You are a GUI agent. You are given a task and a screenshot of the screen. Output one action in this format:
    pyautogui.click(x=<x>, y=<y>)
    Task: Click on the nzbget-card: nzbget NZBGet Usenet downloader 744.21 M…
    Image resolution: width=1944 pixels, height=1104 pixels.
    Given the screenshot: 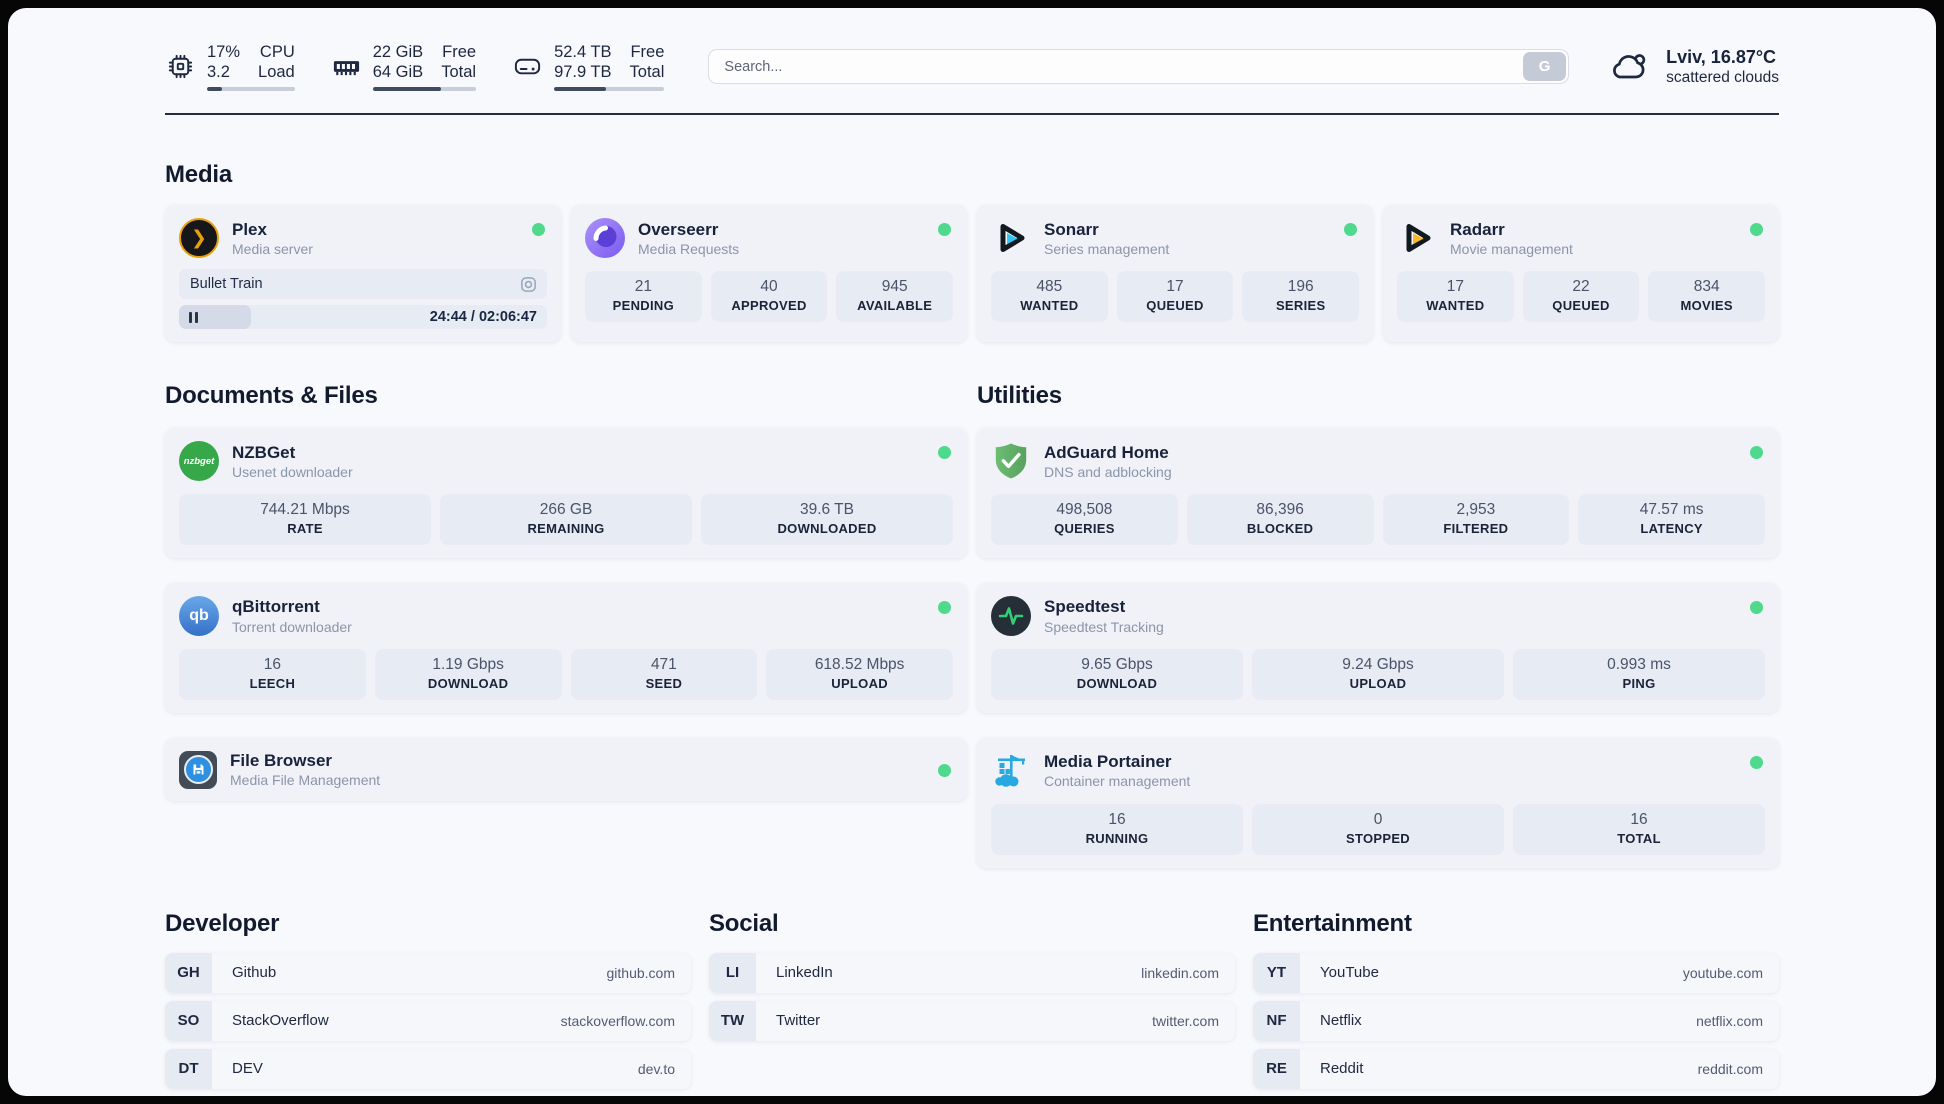 What is the action you would take?
    pyautogui.click(x=566, y=493)
    